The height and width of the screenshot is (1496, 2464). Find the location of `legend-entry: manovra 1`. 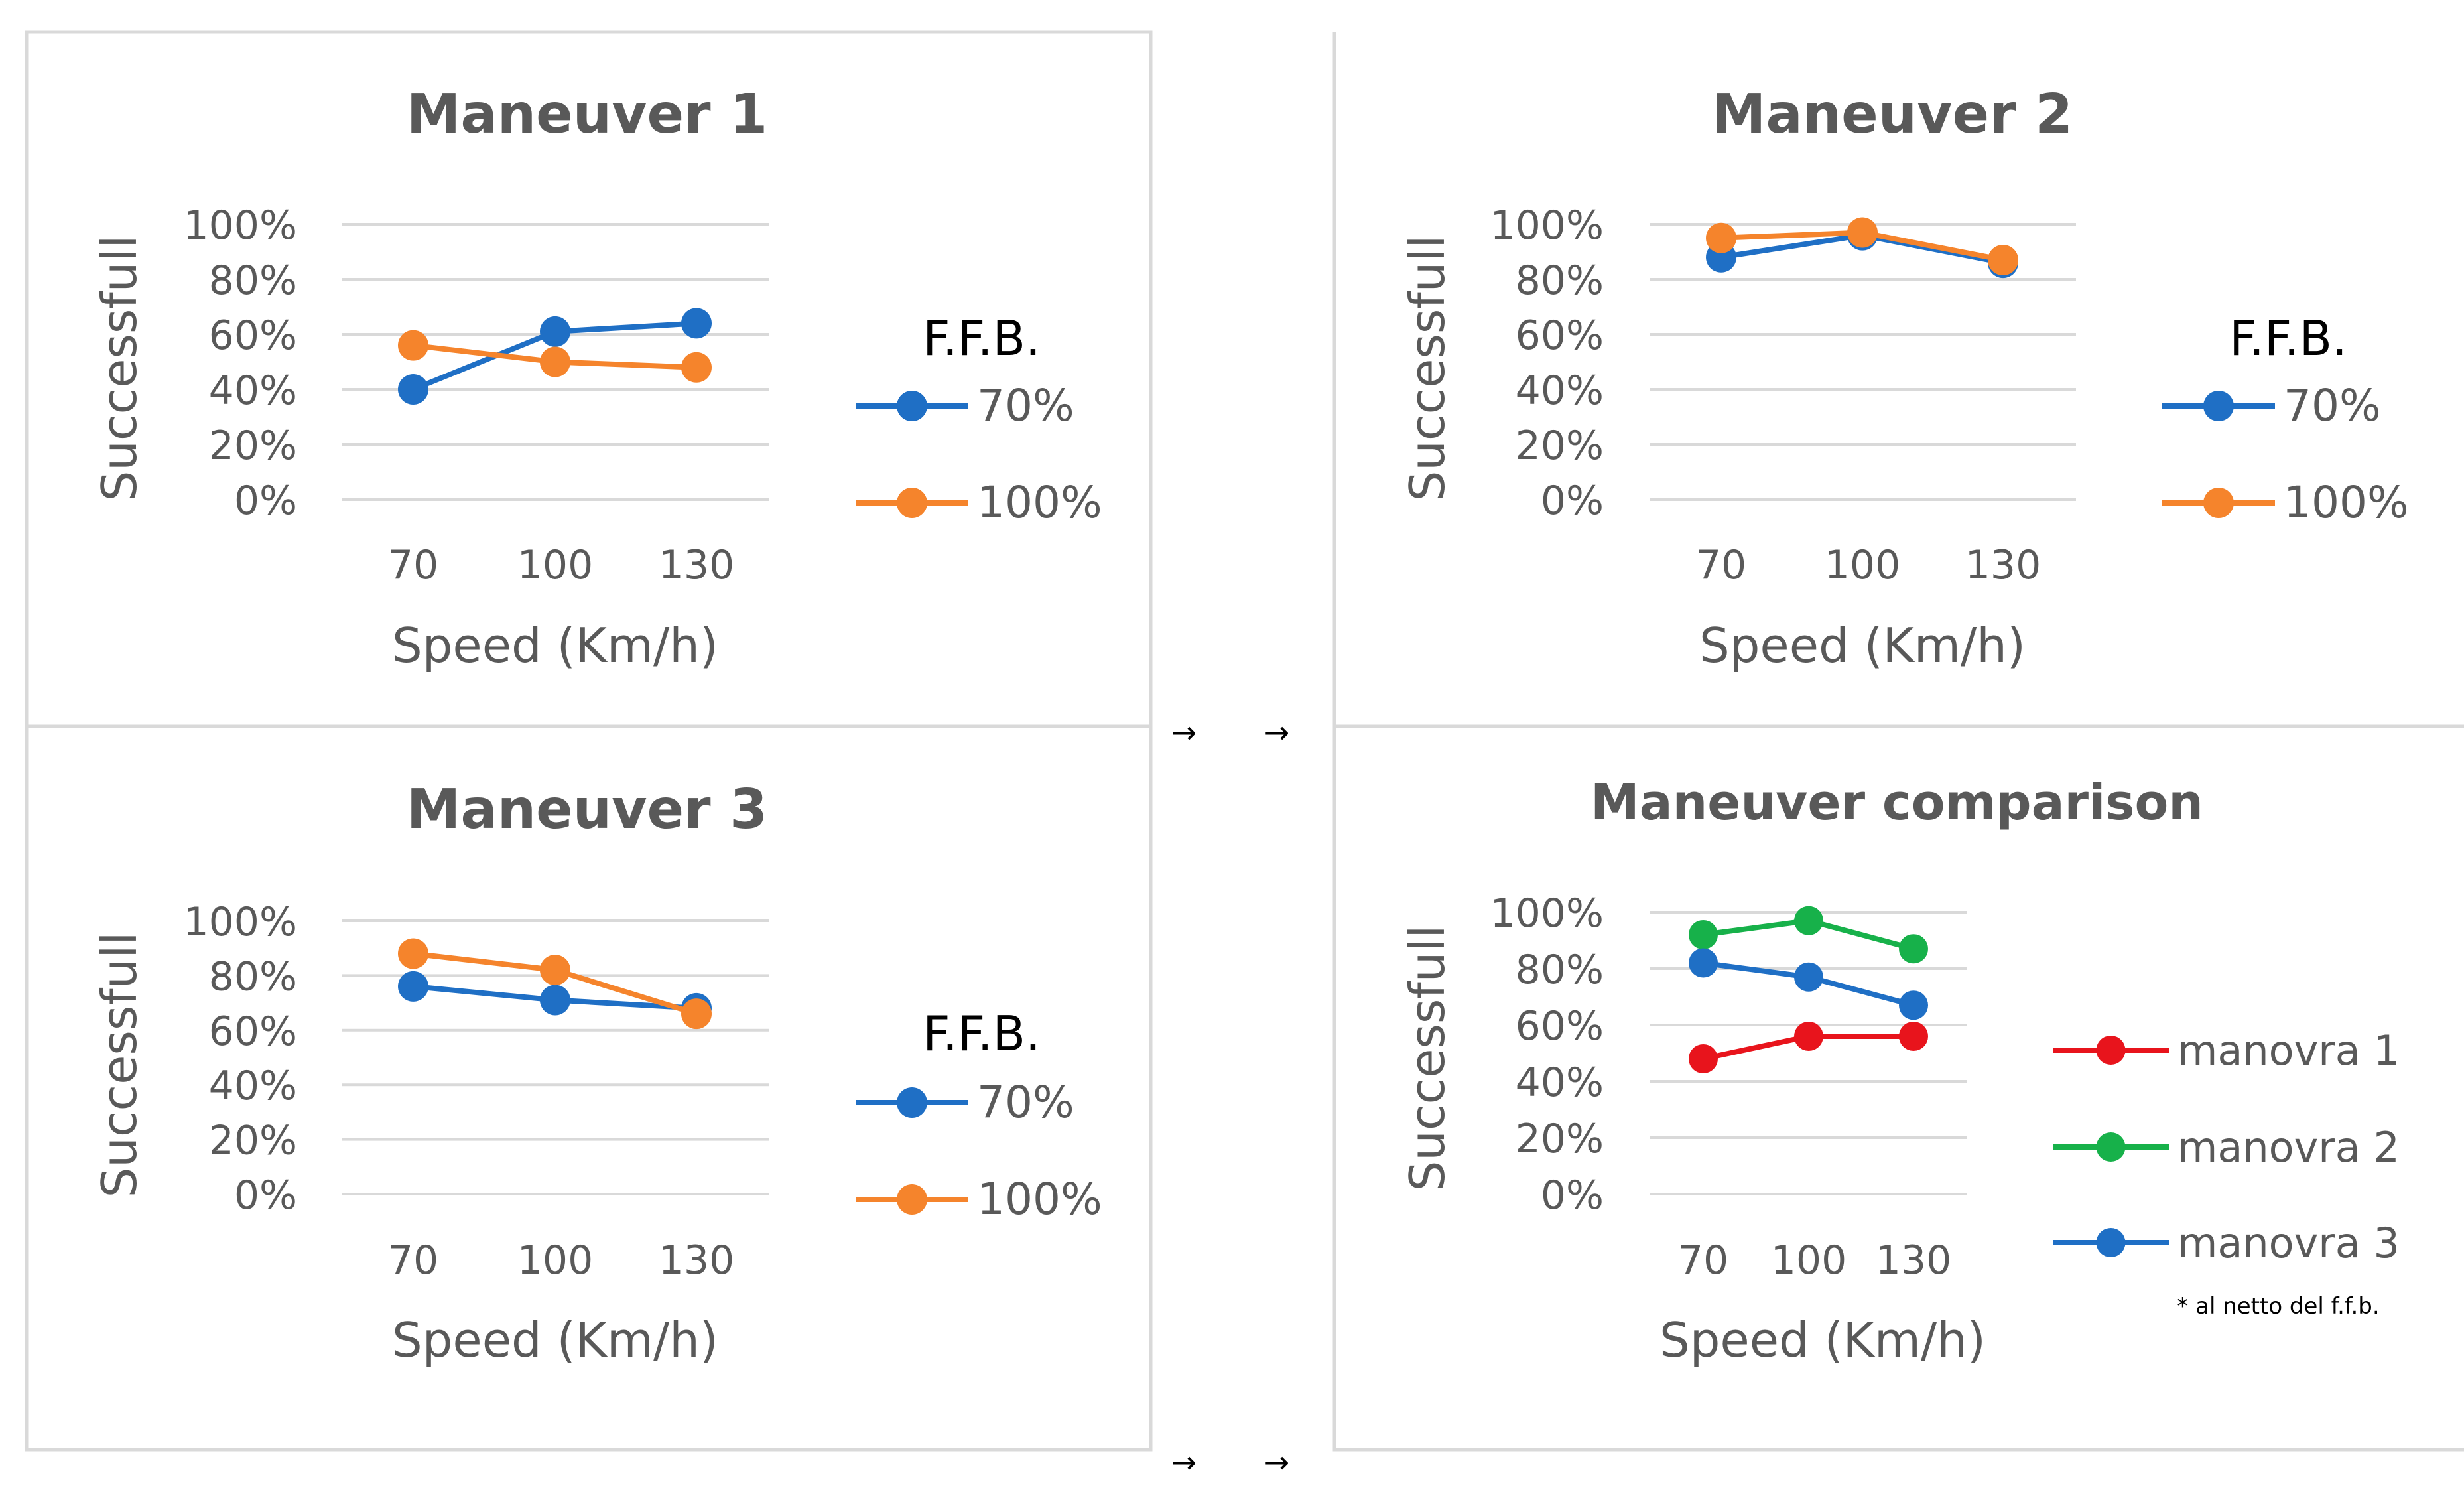

legend-entry: manovra 1 is located at coordinates (2226, 1050).